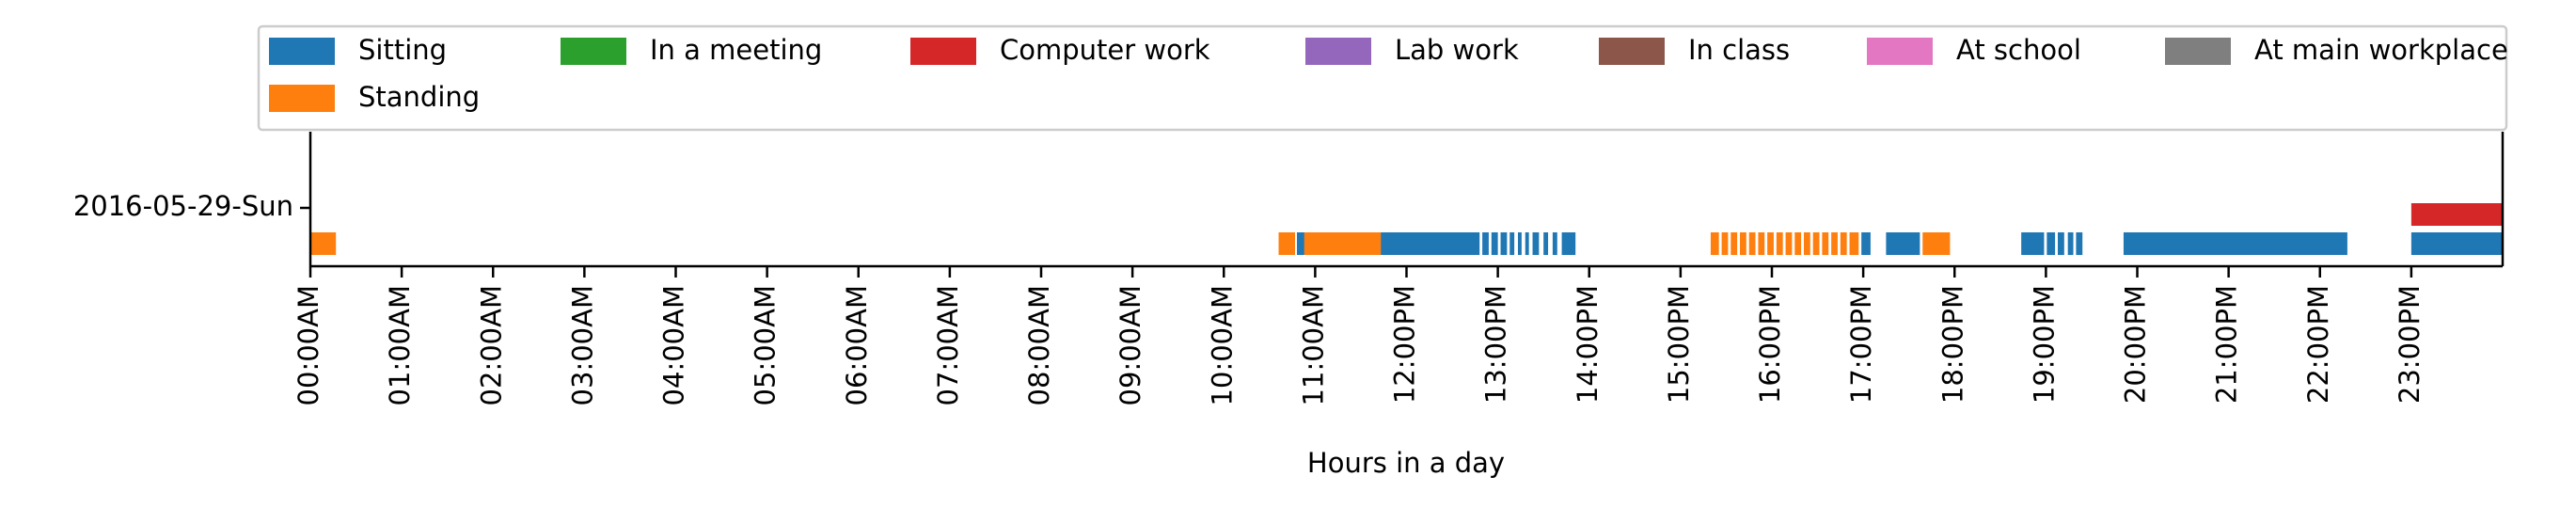 This screenshot has height=508, width=2576. Describe the element at coordinates (1406, 229) in the screenshot. I see `activity-bars` at that location.